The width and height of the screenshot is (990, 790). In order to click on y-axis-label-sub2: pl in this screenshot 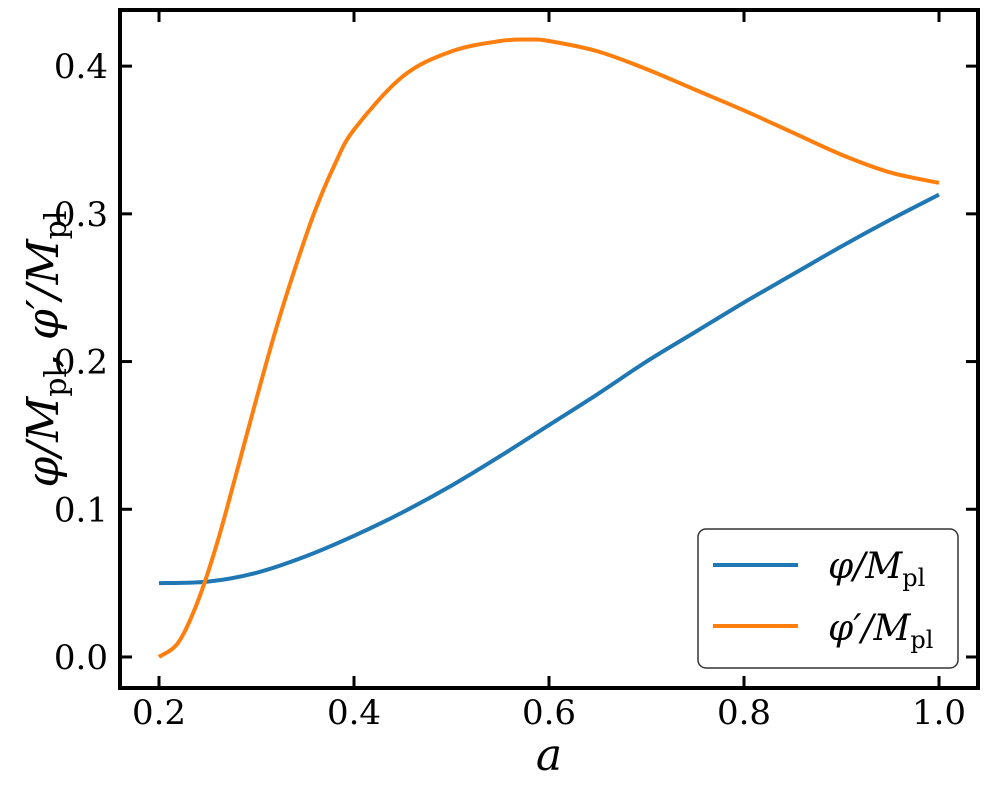, I will do `click(56, 225)`.